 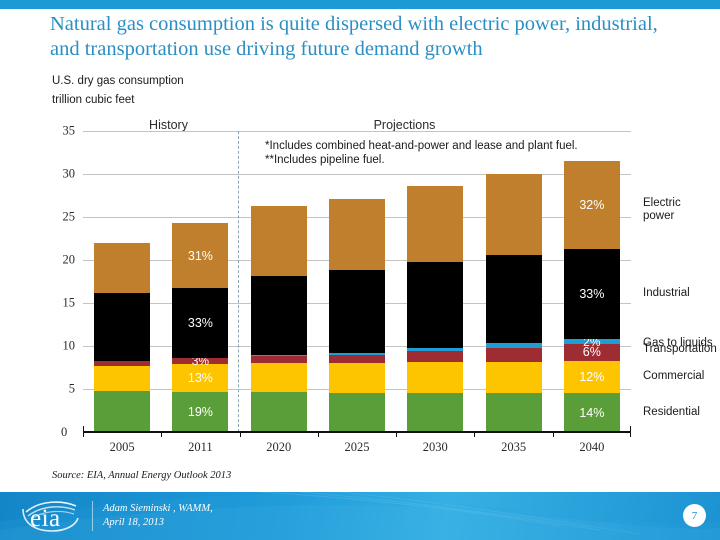 I want to click on source-note: Source: EIA, Annual Energy Outlook 2013, so click(x=142, y=475).